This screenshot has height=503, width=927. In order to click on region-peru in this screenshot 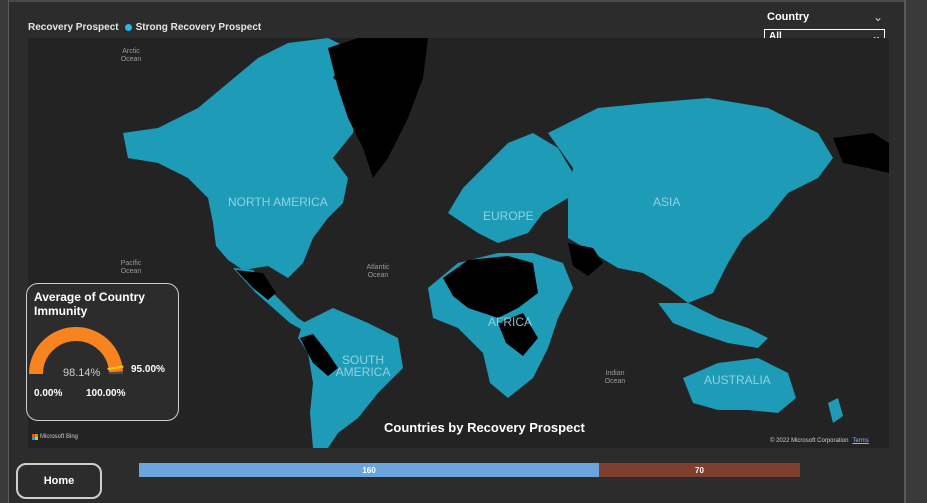, I will do `click(319, 355)`.